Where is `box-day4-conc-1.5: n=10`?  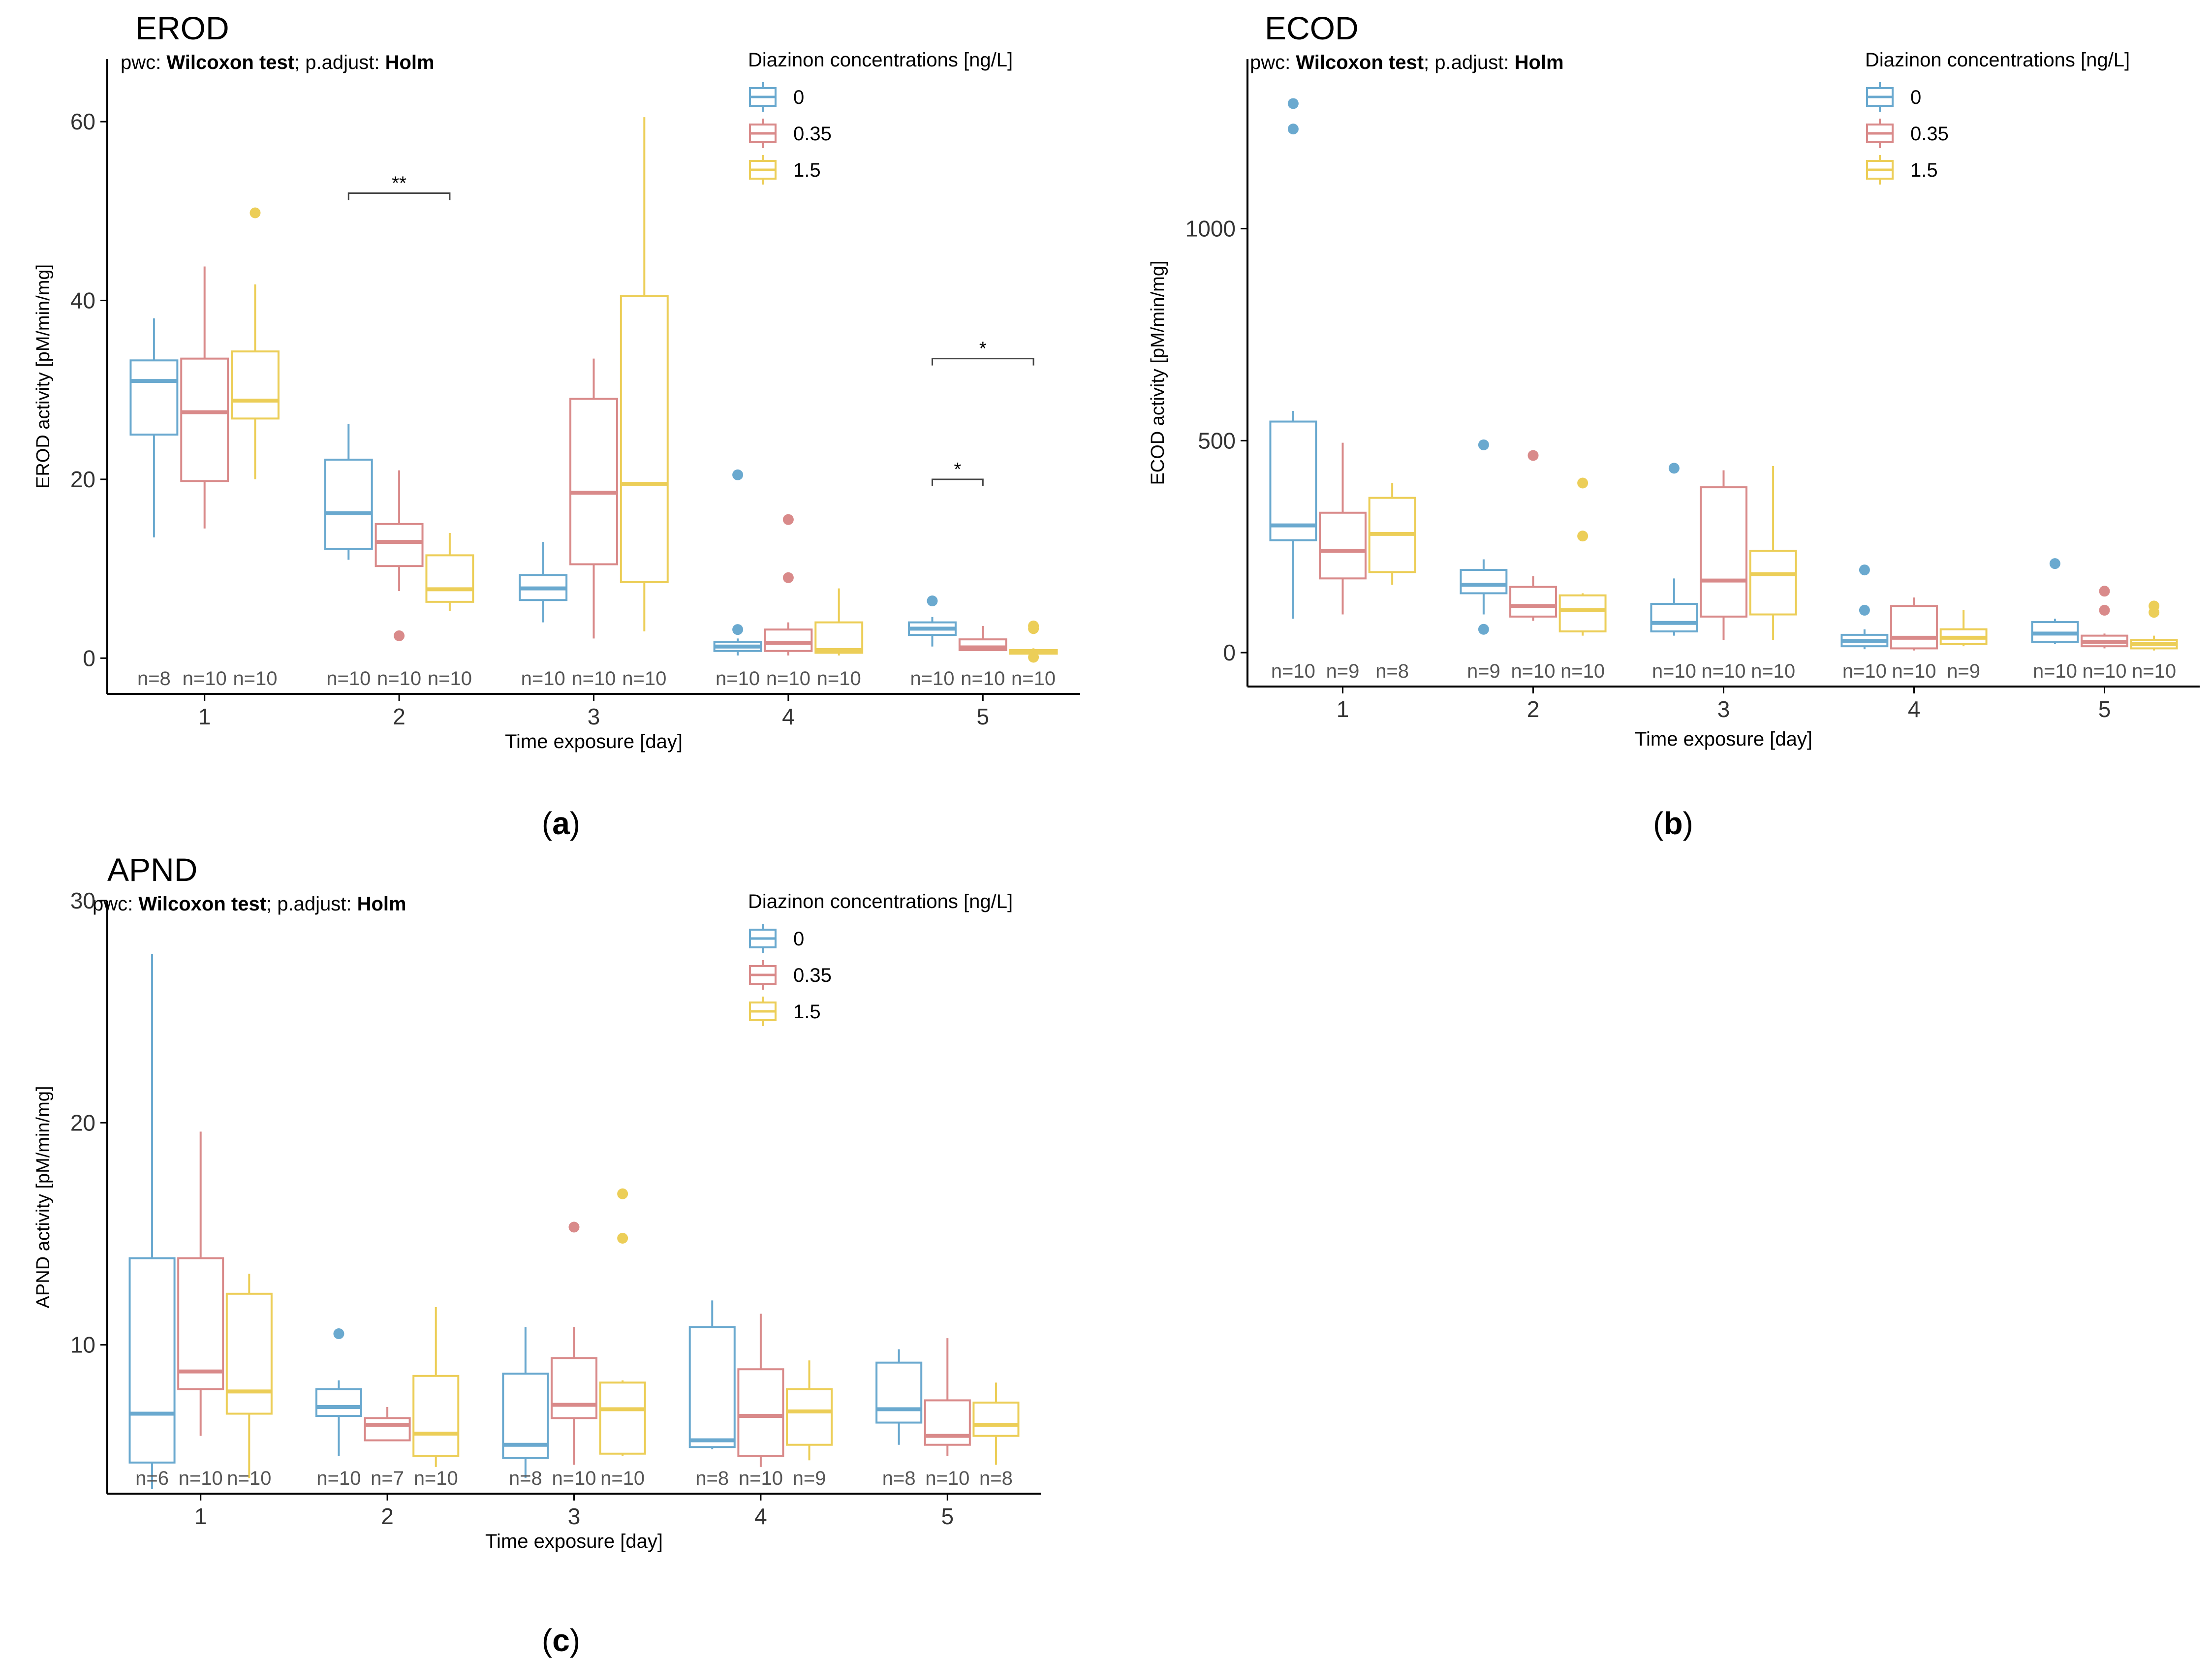 box-day4-conc-1.5: n=10 is located at coordinates (839, 638).